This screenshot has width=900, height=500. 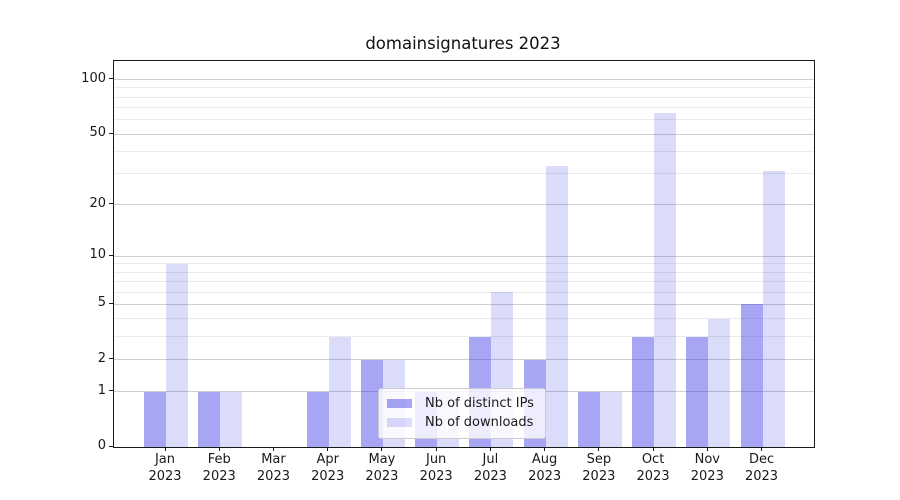 I want to click on legend-item-distinct-ips: Nb of distinct IPs, so click(x=462, y=403).